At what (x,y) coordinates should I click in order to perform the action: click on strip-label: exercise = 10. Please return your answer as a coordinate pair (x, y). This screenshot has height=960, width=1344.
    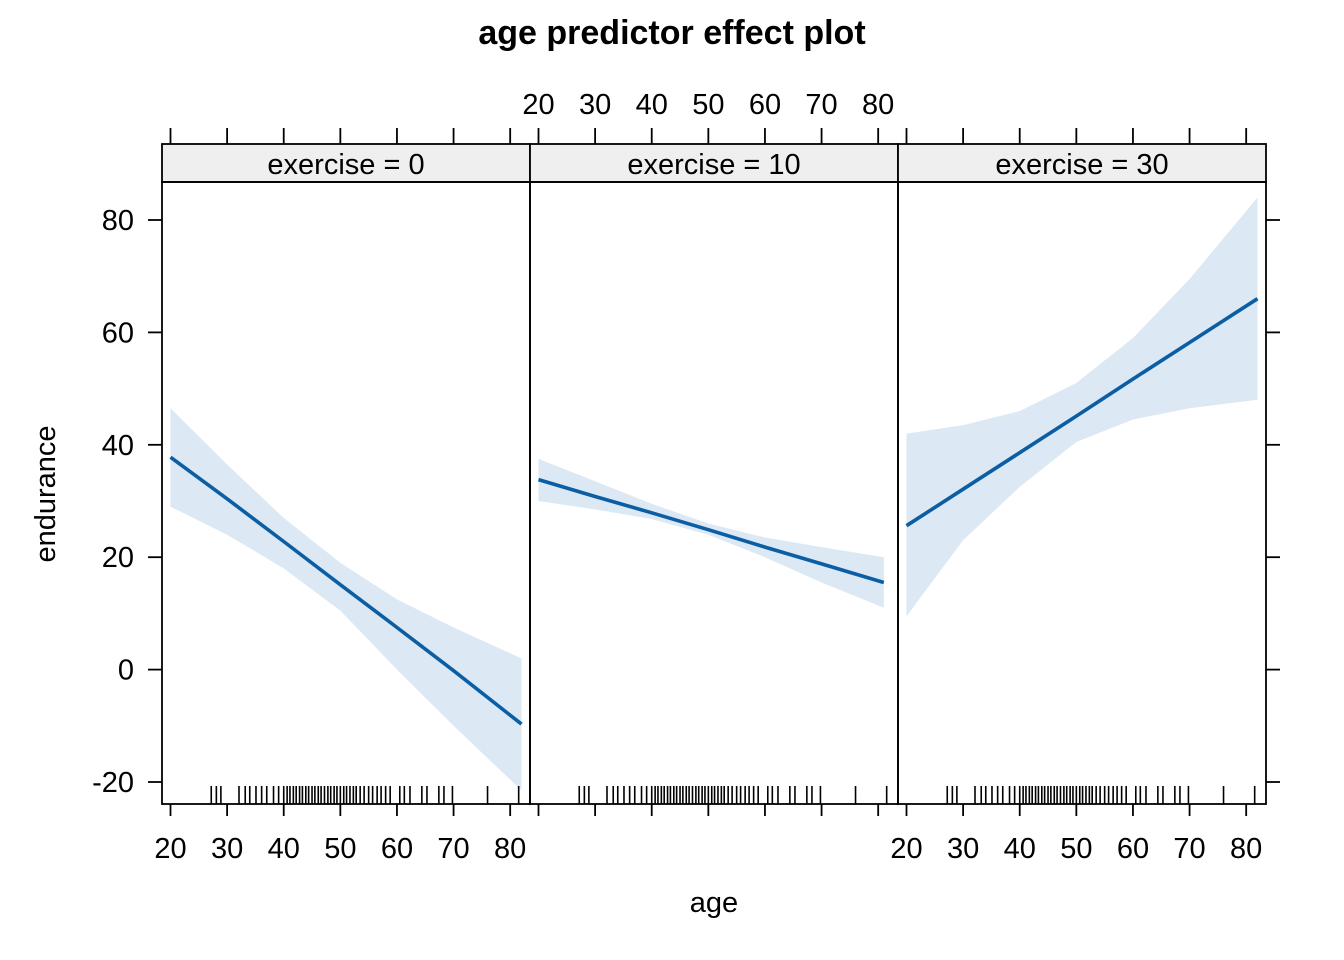
    Looking at the image, I should click on (713, 165).